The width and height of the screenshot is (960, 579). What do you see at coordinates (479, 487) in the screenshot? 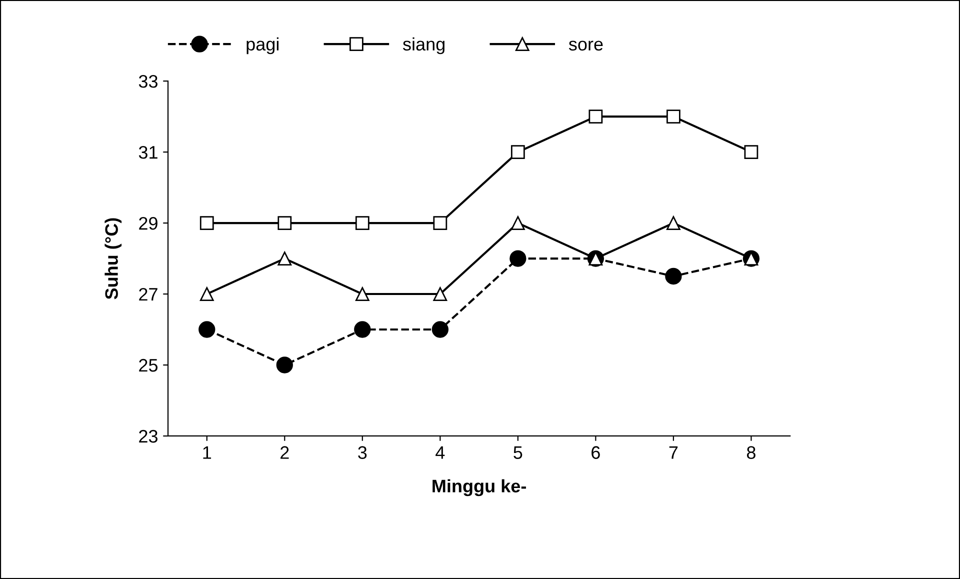
I see `x-axis-title: Minggu ke-` at bounding box center [479, 487].